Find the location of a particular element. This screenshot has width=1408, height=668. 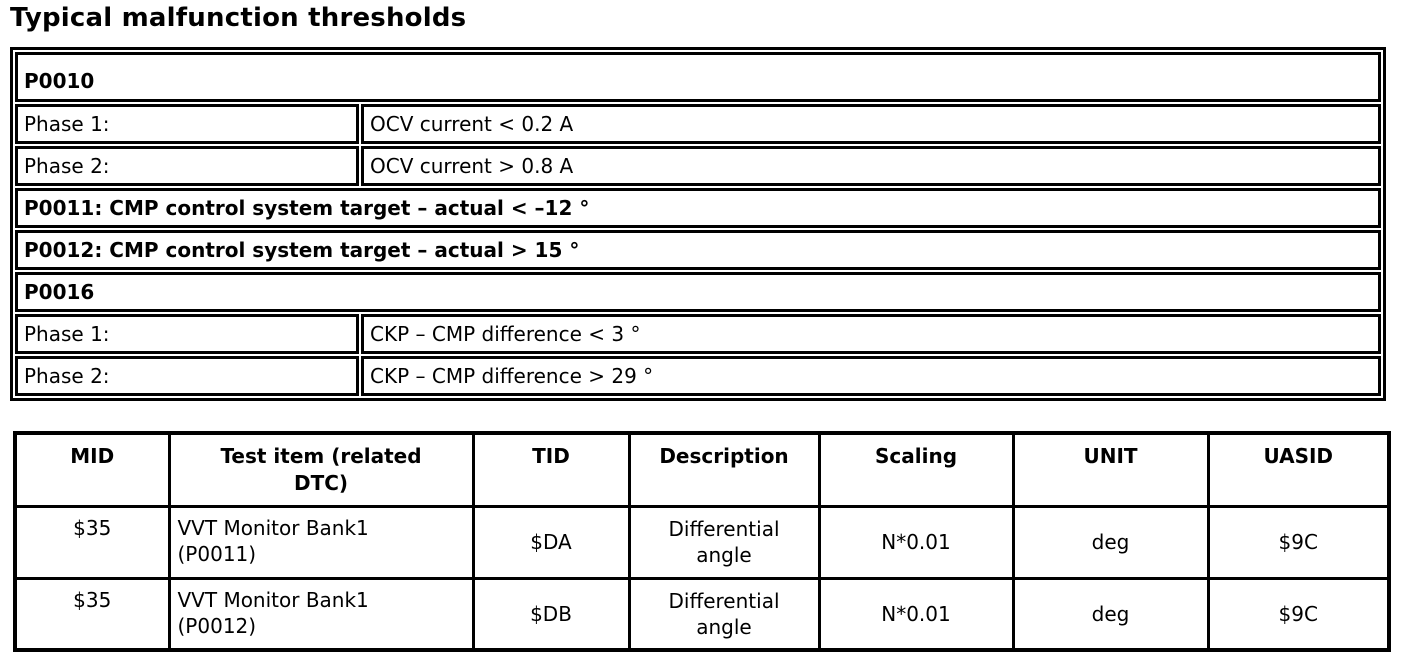

column-header-unit: UNIT is located at coordinates (1110, 469).